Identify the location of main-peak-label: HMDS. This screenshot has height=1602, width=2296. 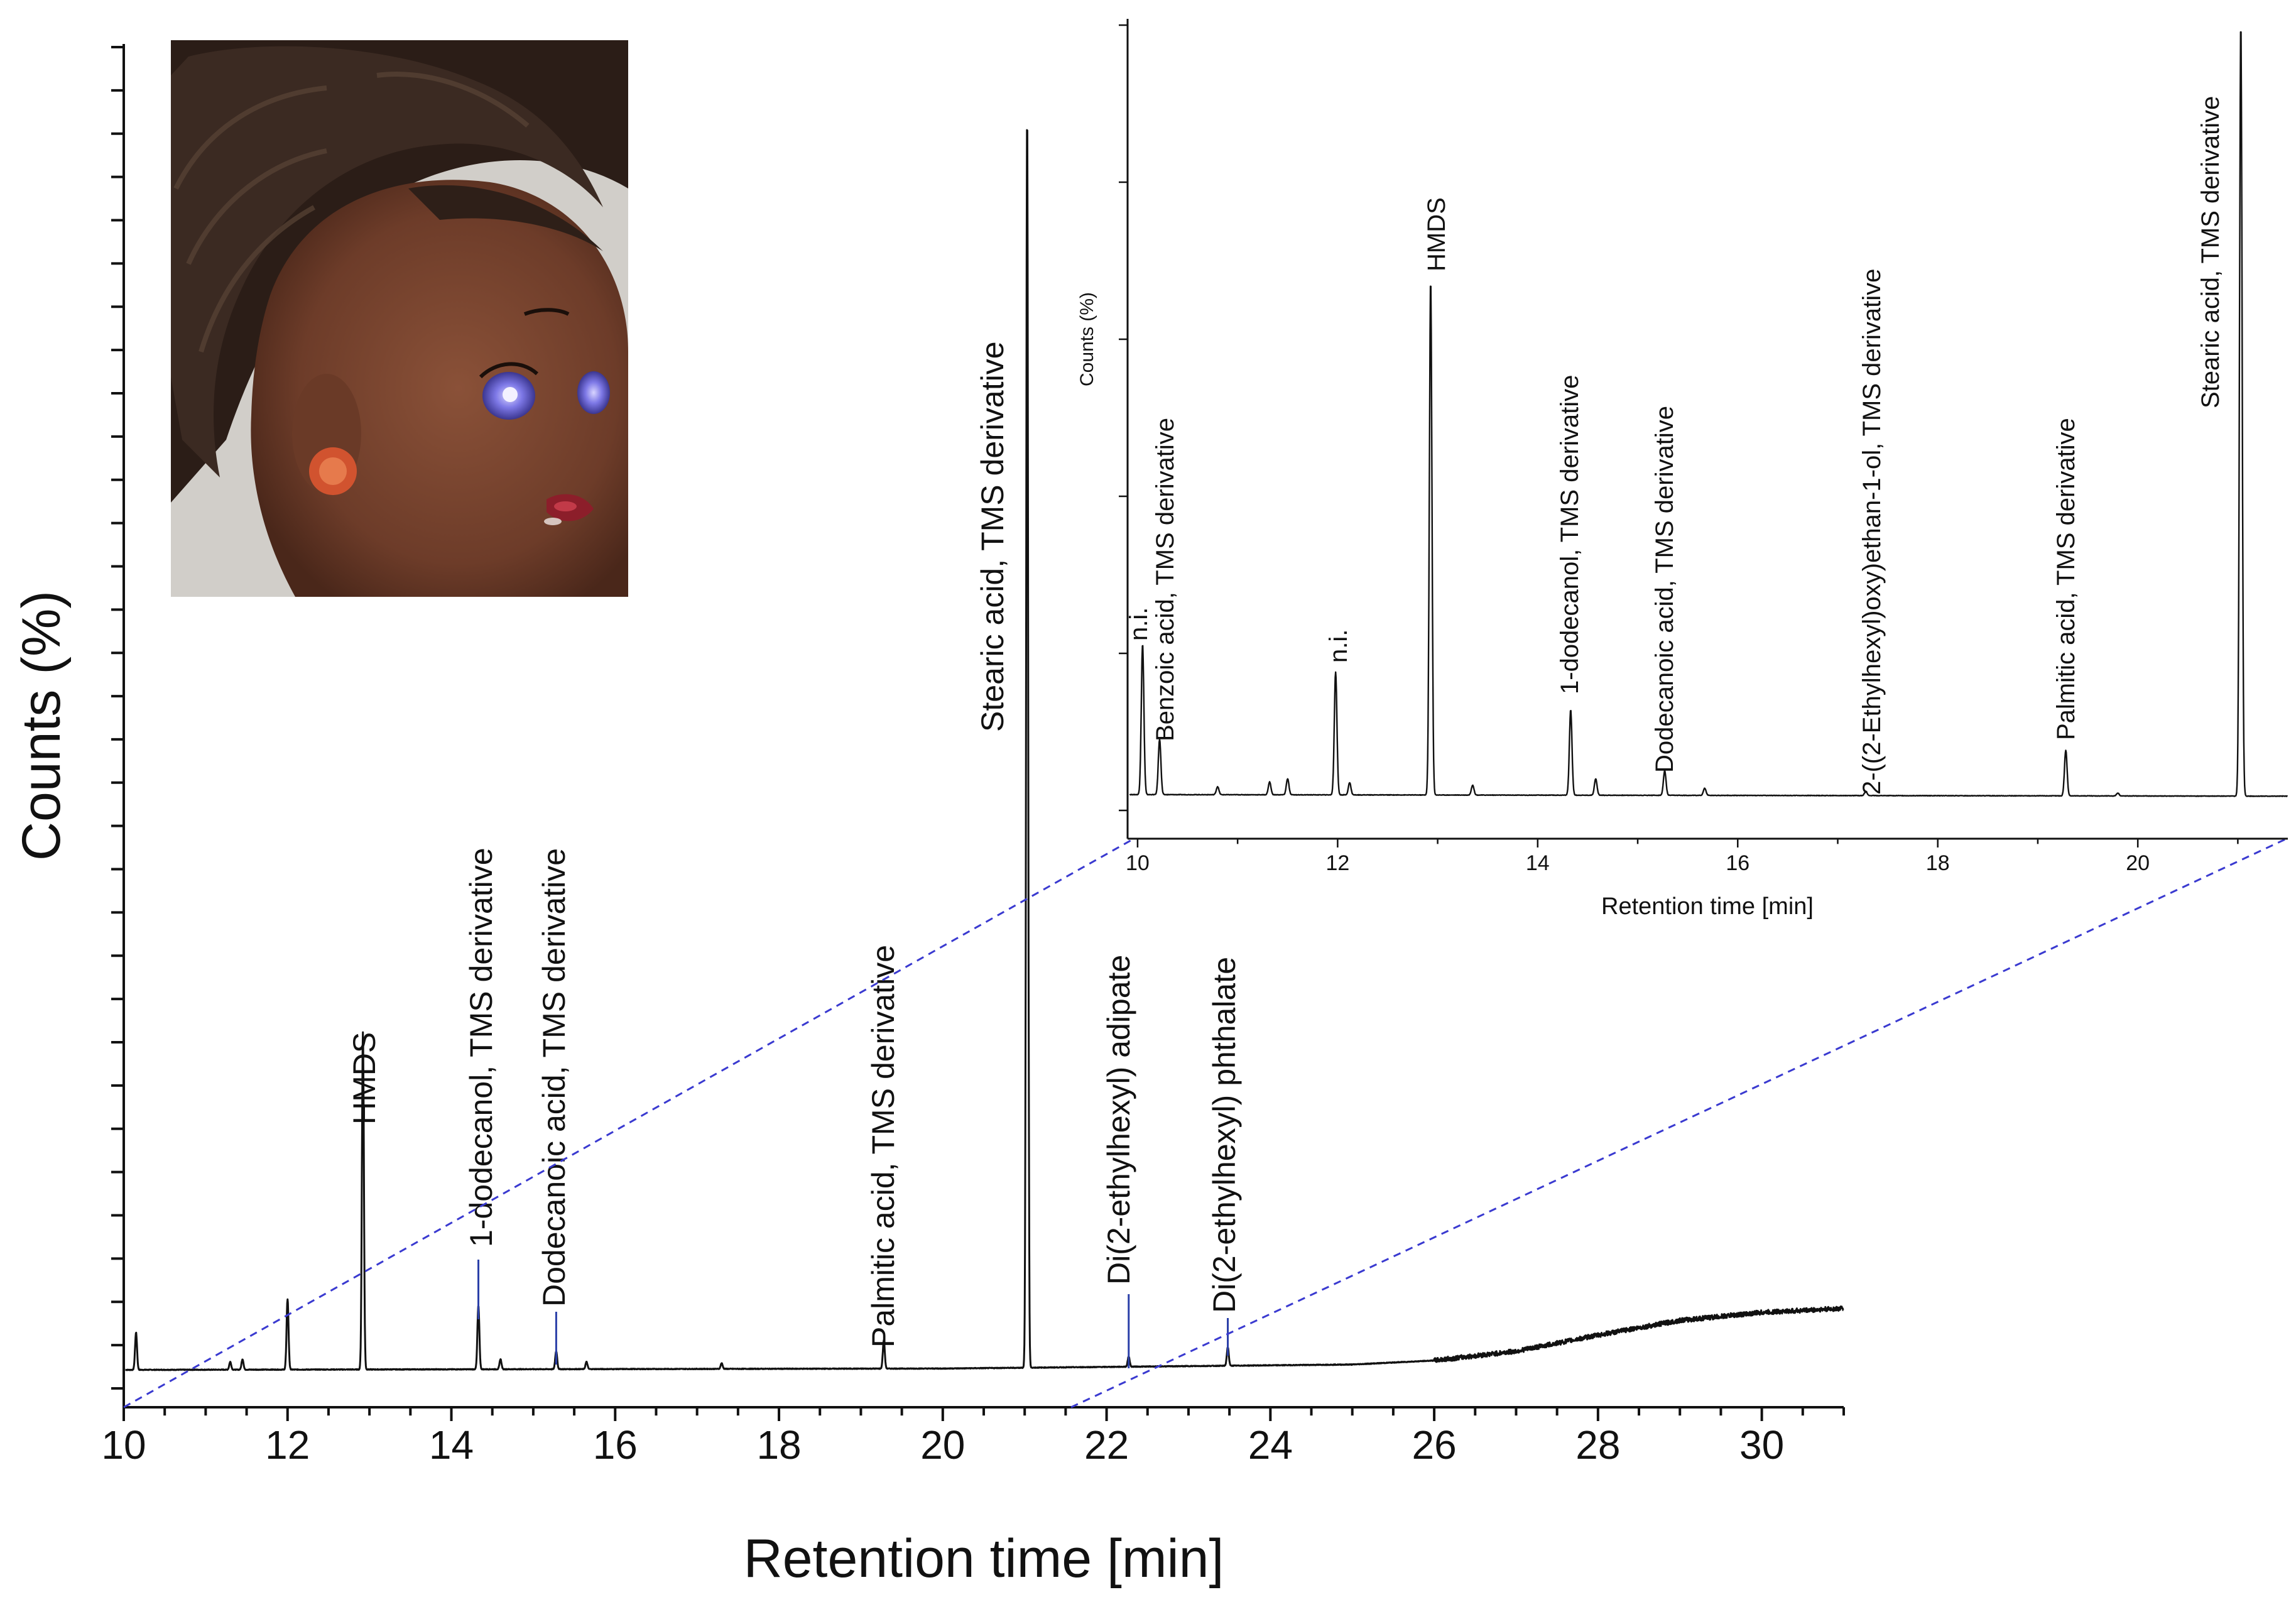
(364, 1078).